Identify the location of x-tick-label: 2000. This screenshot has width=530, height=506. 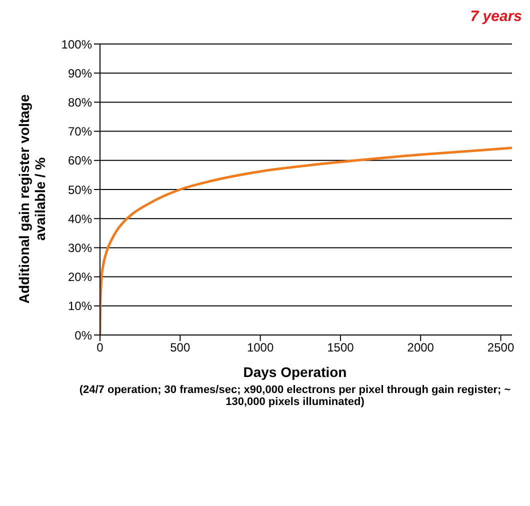
(420, 347).